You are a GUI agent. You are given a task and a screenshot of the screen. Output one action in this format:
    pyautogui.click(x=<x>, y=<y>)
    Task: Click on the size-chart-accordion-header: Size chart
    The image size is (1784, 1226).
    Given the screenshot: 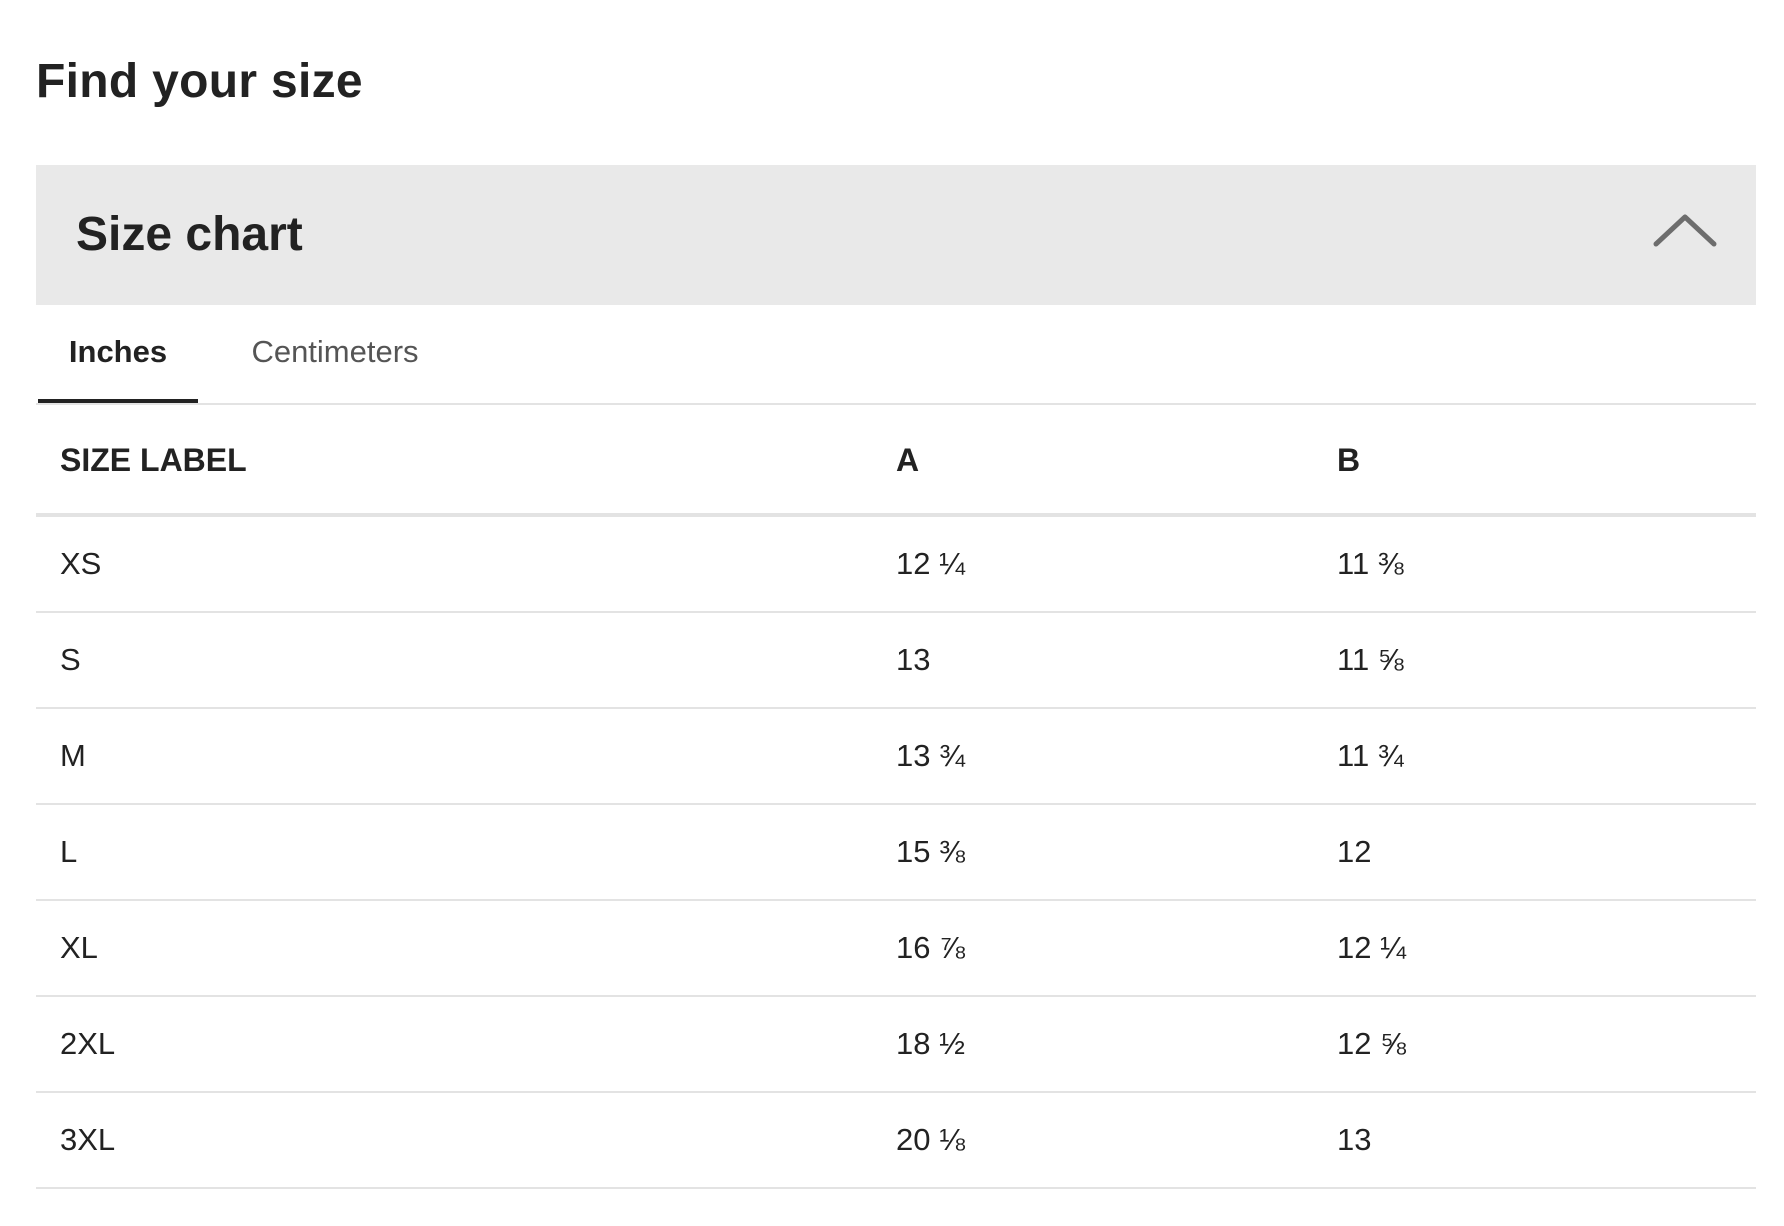 What is the action you would take?
    pyautogui.click(x=896, y=235)
    